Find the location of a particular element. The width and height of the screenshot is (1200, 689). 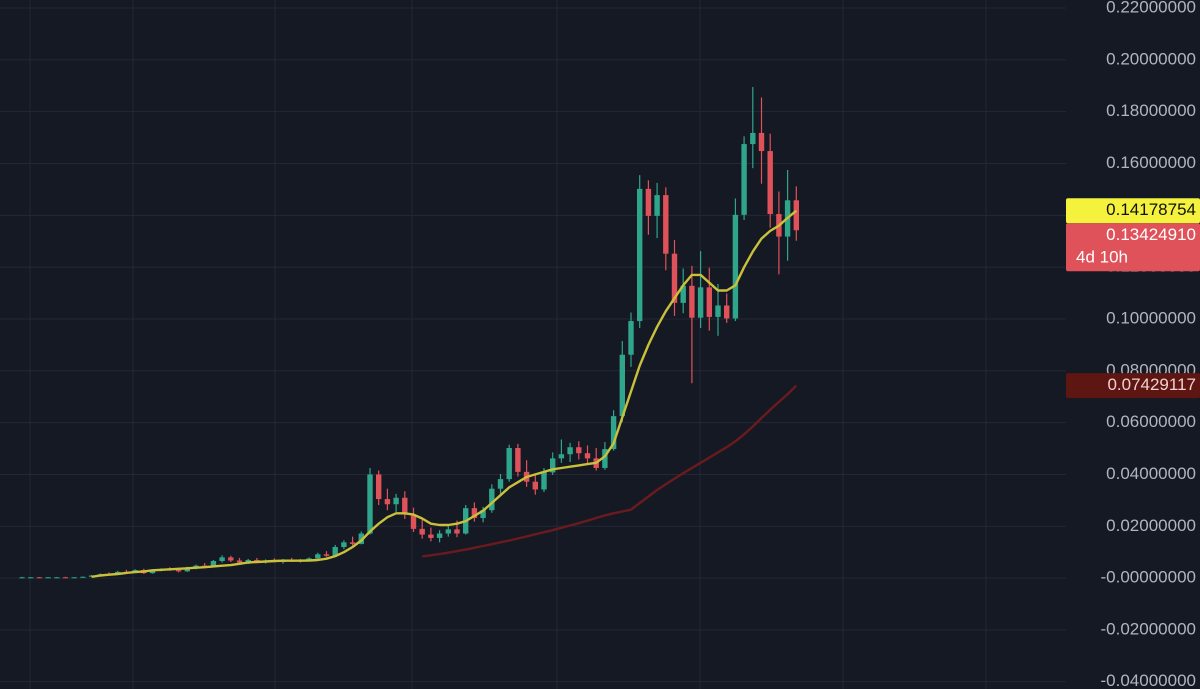

y-tick-label: 0.18000000 is located at coordinates (1151, 110).